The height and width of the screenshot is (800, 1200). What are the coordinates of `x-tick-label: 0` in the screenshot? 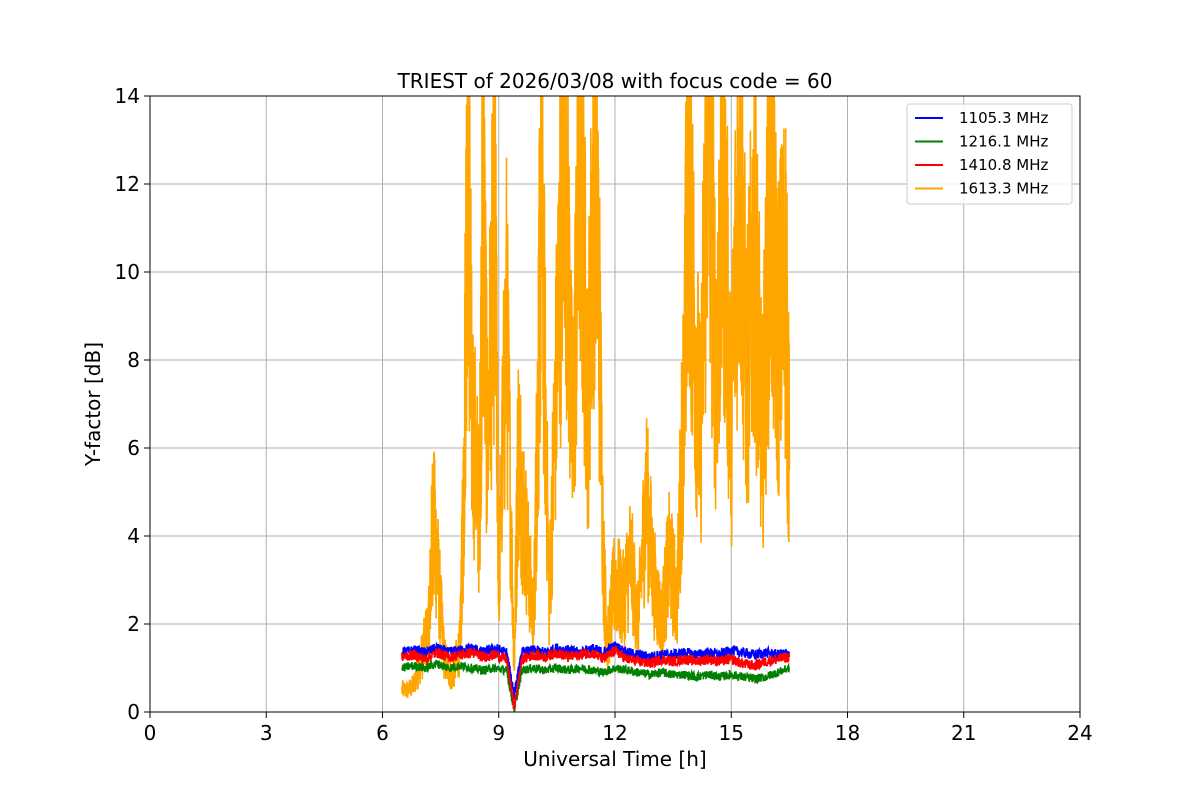 It's located at (150, 733).